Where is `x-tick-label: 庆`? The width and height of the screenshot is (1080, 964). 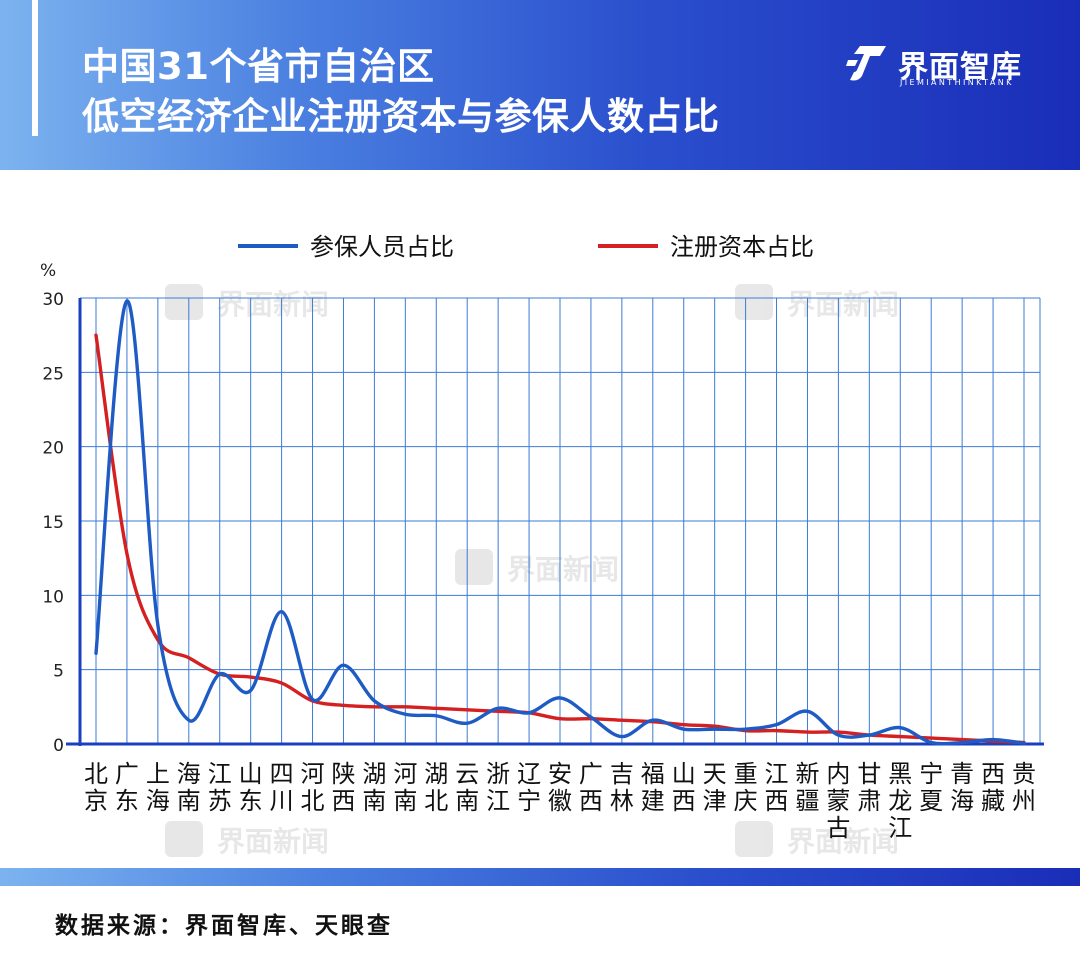
x-tick-label: 庆 is located at coordinates (746, 801).